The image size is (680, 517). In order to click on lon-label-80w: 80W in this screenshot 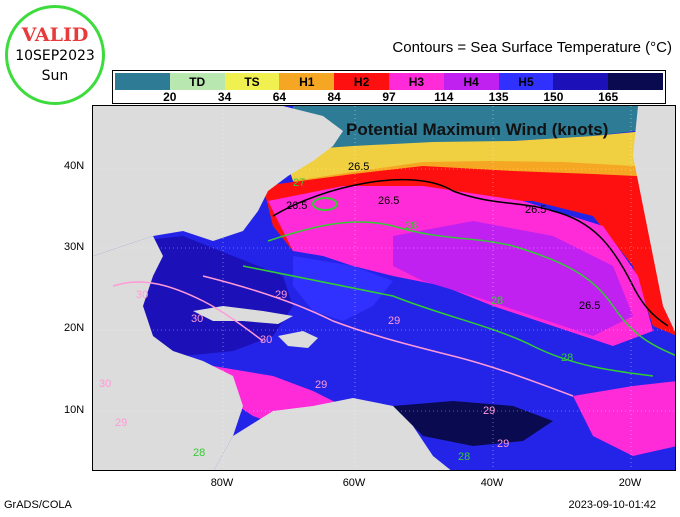, I will do `click(222, 483)`.